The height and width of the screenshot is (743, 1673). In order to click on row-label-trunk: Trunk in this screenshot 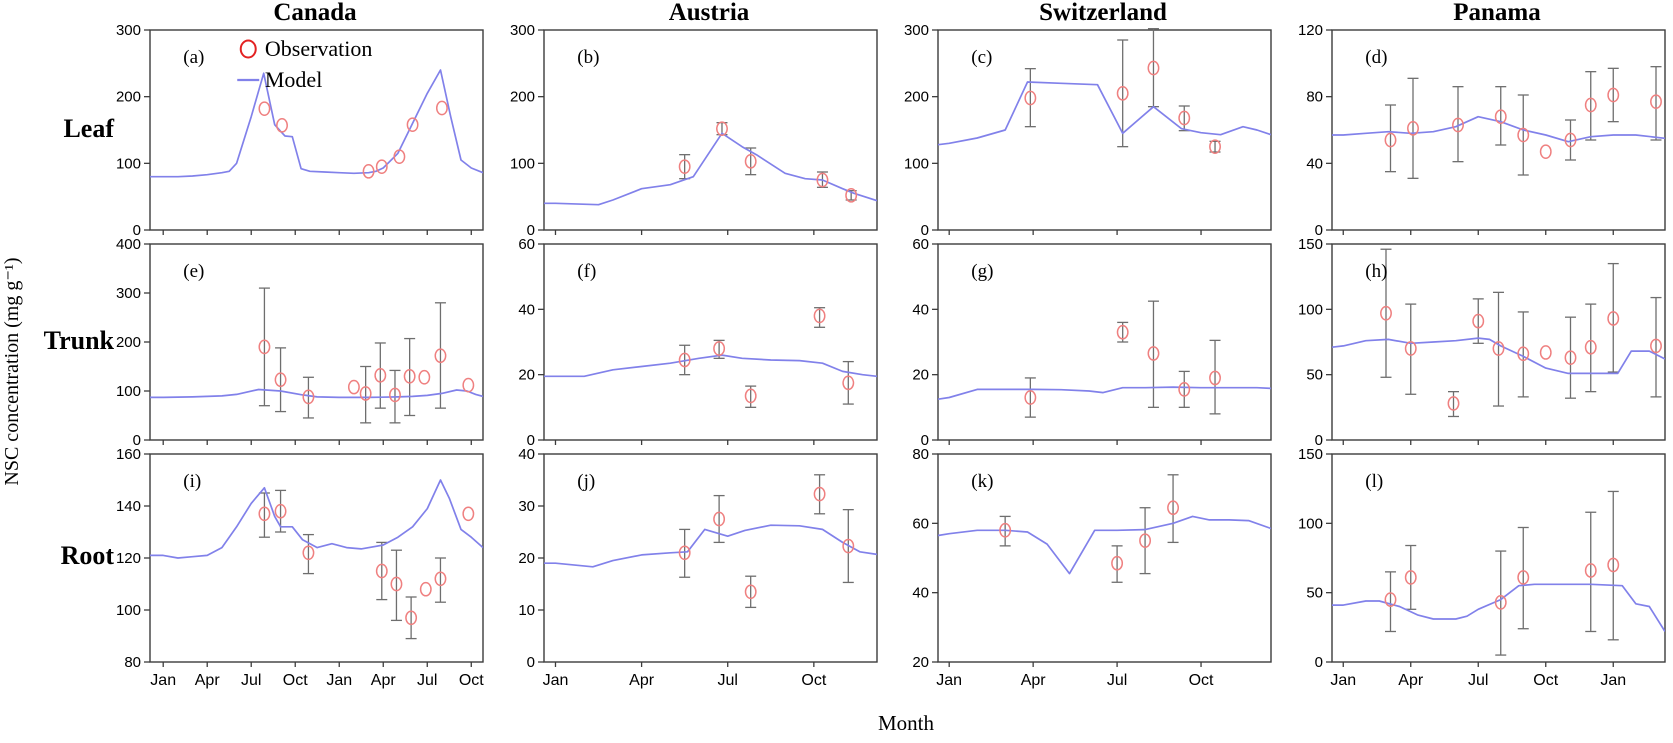, I will do `click(78, 340)`.